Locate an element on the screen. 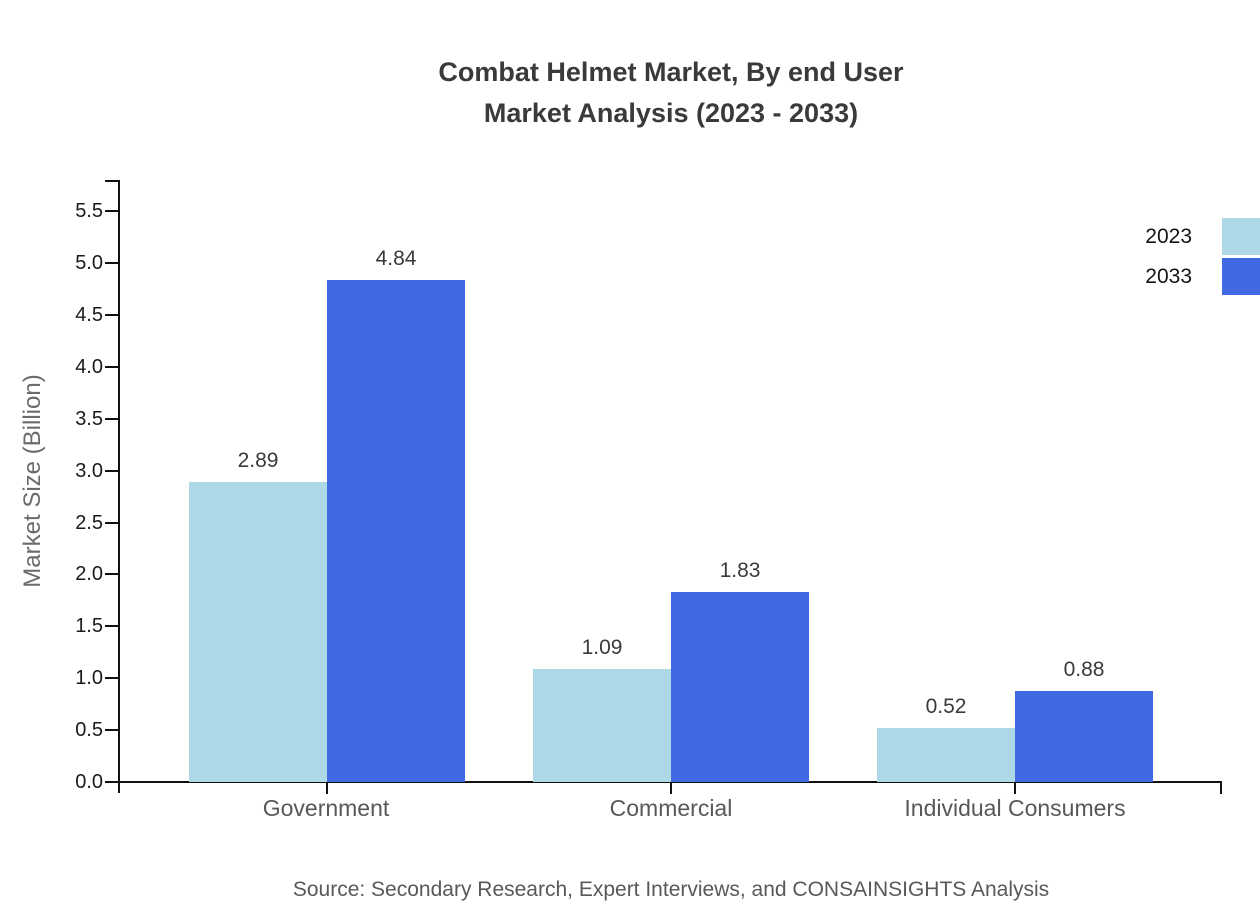 Image resolution: width=1260 pixels, height=920 pixels. category-label: Commercial is located at coordinates (671, 808).